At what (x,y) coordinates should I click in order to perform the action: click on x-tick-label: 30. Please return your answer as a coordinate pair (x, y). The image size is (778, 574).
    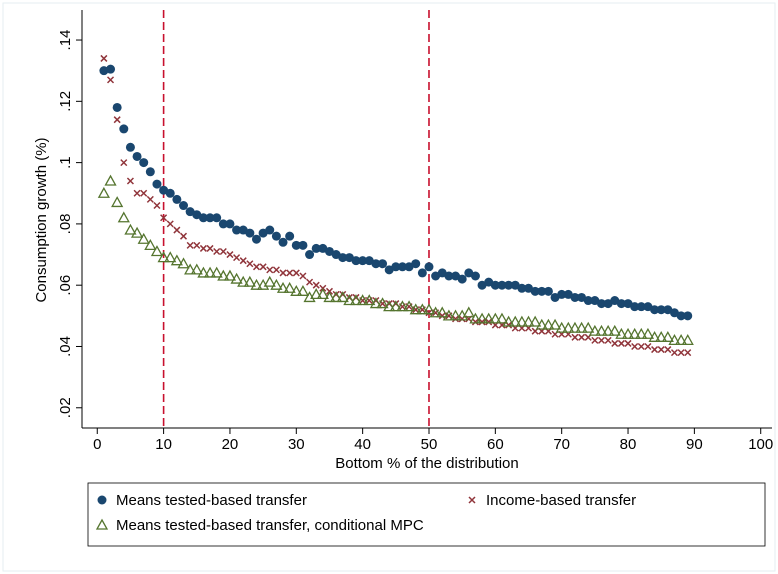
    Looking at the image, I should click on (296, 444).